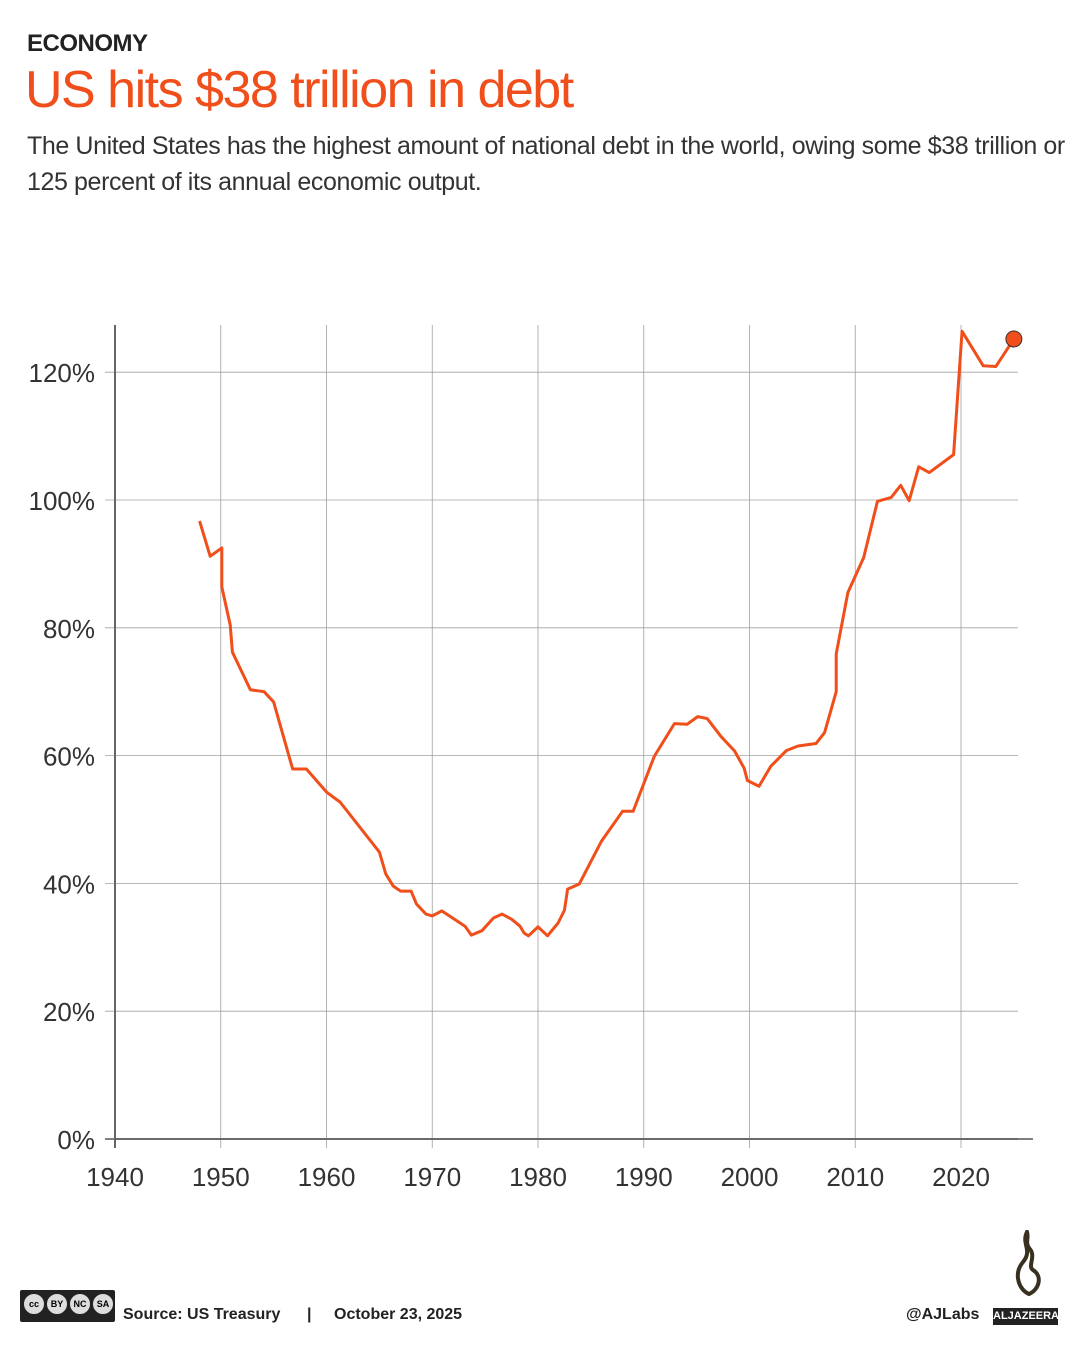 Image resolution: width=1080 pixels, height=1350 pixels. Describe the element at coordinates (69, 629) in the screenshot. I see `y-tick-label: 80%` at that location.